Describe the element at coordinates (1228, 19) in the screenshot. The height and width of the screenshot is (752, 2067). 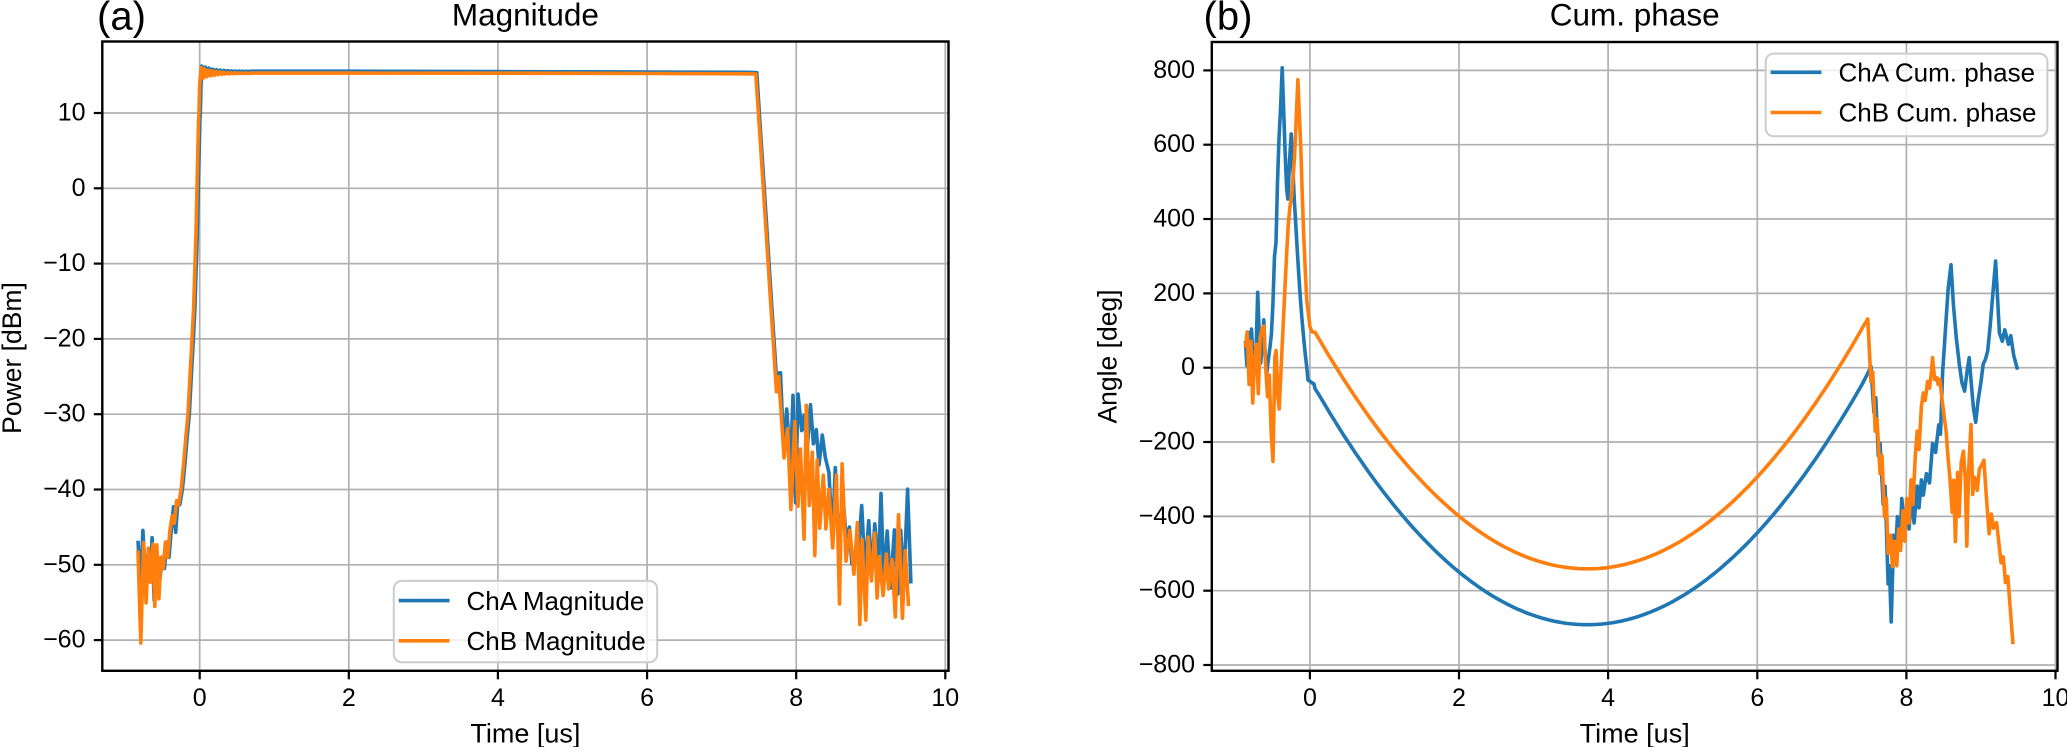
I see `svg-text: (b)` at that location.